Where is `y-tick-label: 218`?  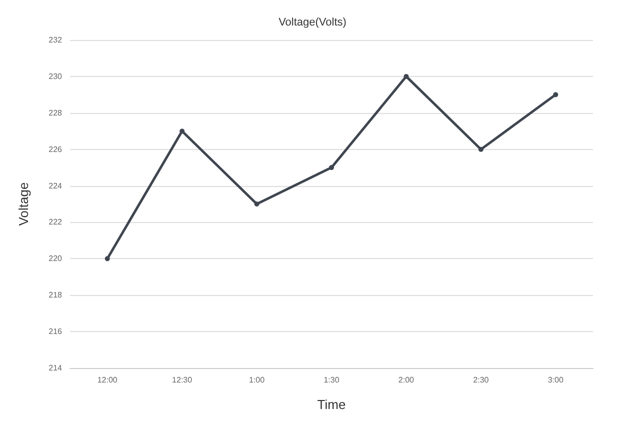
y-tick-label: 218 is located at coordinates (55, 295).